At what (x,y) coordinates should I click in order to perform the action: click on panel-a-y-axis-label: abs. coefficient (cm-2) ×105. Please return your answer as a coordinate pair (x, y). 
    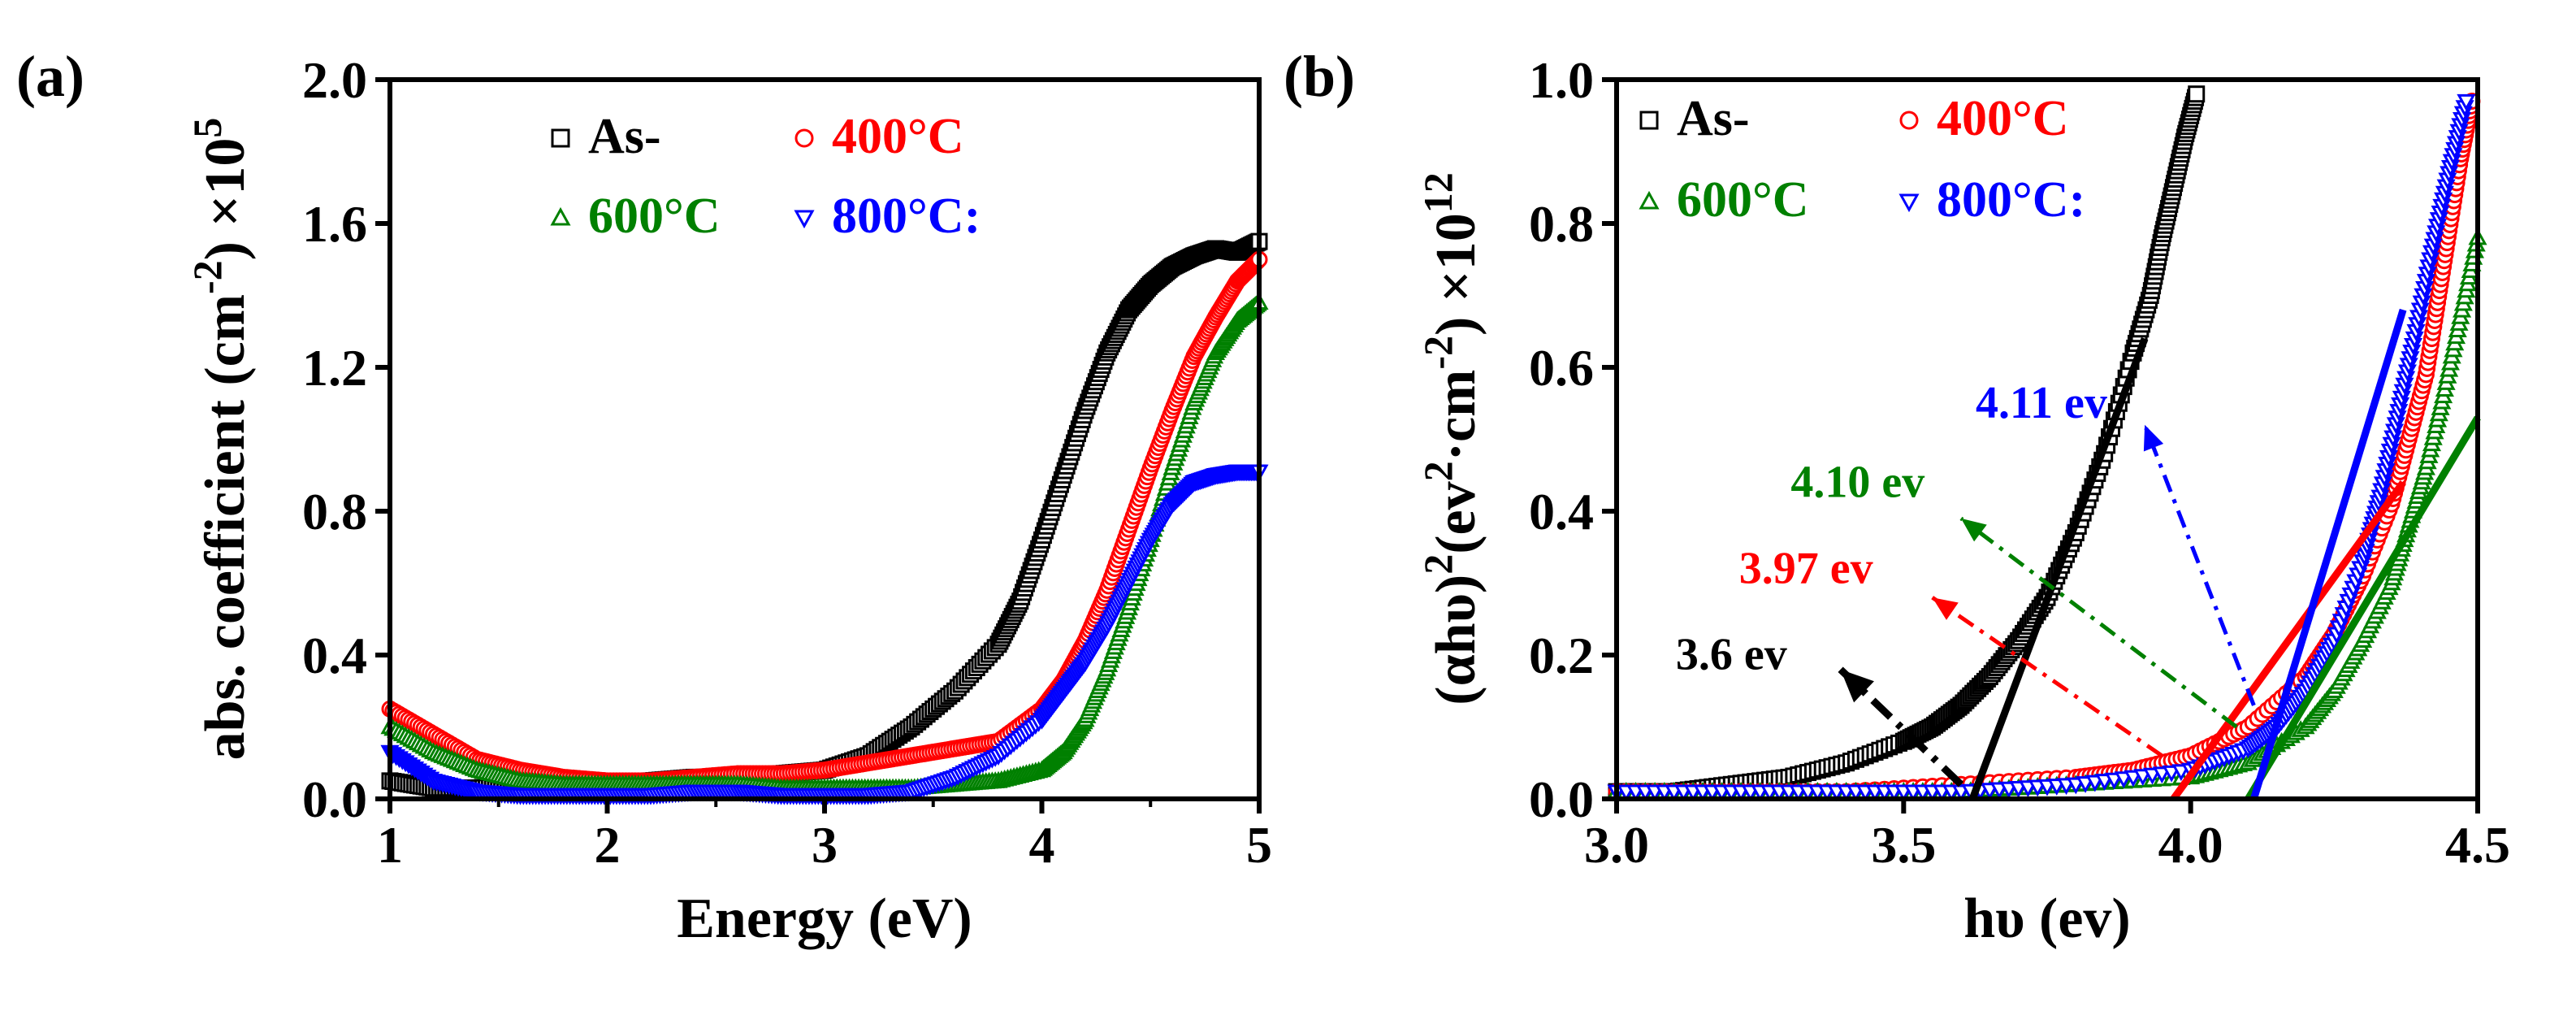
    Looking at the image, I should click on (220, 440).